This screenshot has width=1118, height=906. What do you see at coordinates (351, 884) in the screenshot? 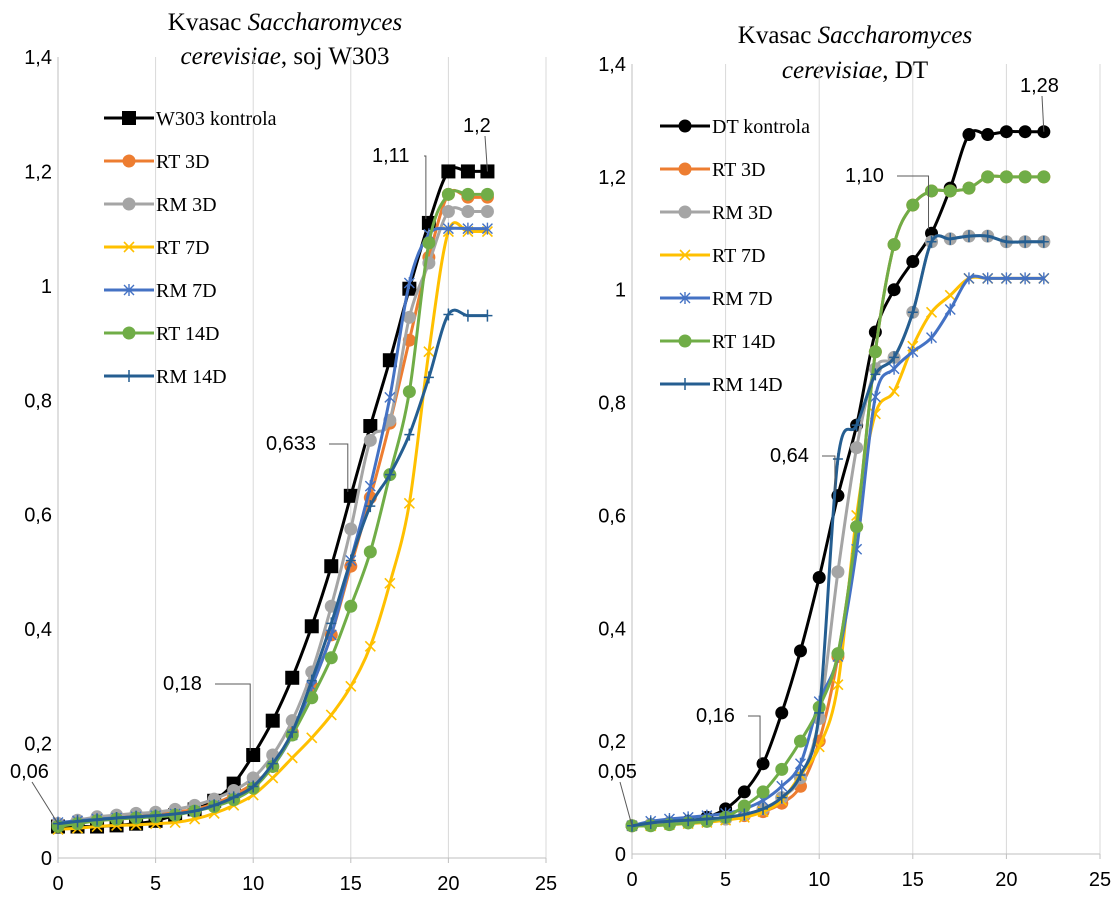
I see `x-tick-label: 15` at bounding box center [351, 884].